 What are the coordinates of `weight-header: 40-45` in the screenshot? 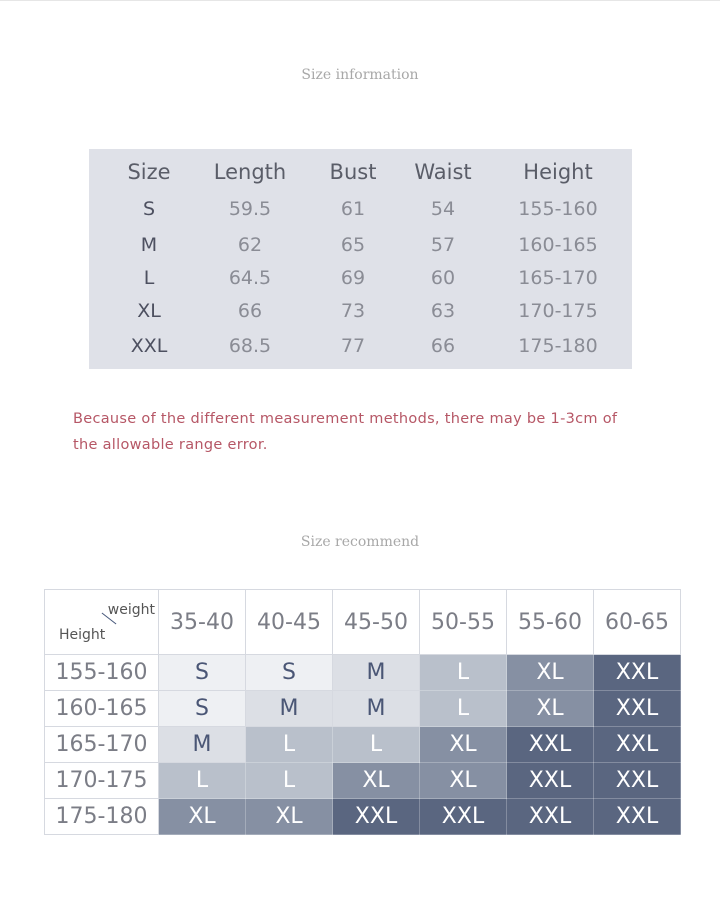 It's located at (289, 622).